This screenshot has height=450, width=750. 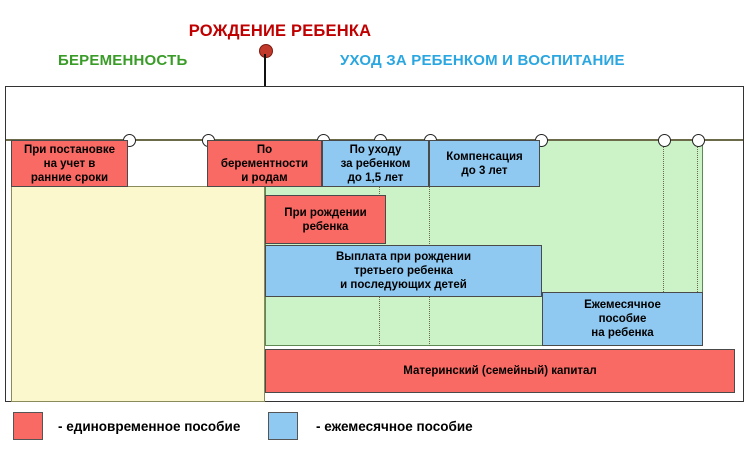 I want to click on timeline-node-18-years, so click(x=698, y=140).